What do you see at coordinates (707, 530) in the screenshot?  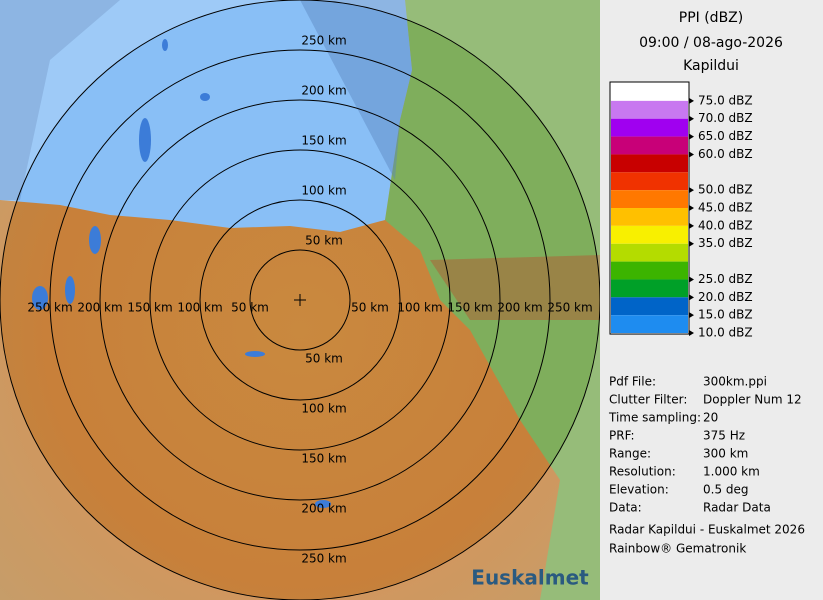 I see `footer: Radar Kapildui - Euskalmet 2026` at bounding box center [707, 530].